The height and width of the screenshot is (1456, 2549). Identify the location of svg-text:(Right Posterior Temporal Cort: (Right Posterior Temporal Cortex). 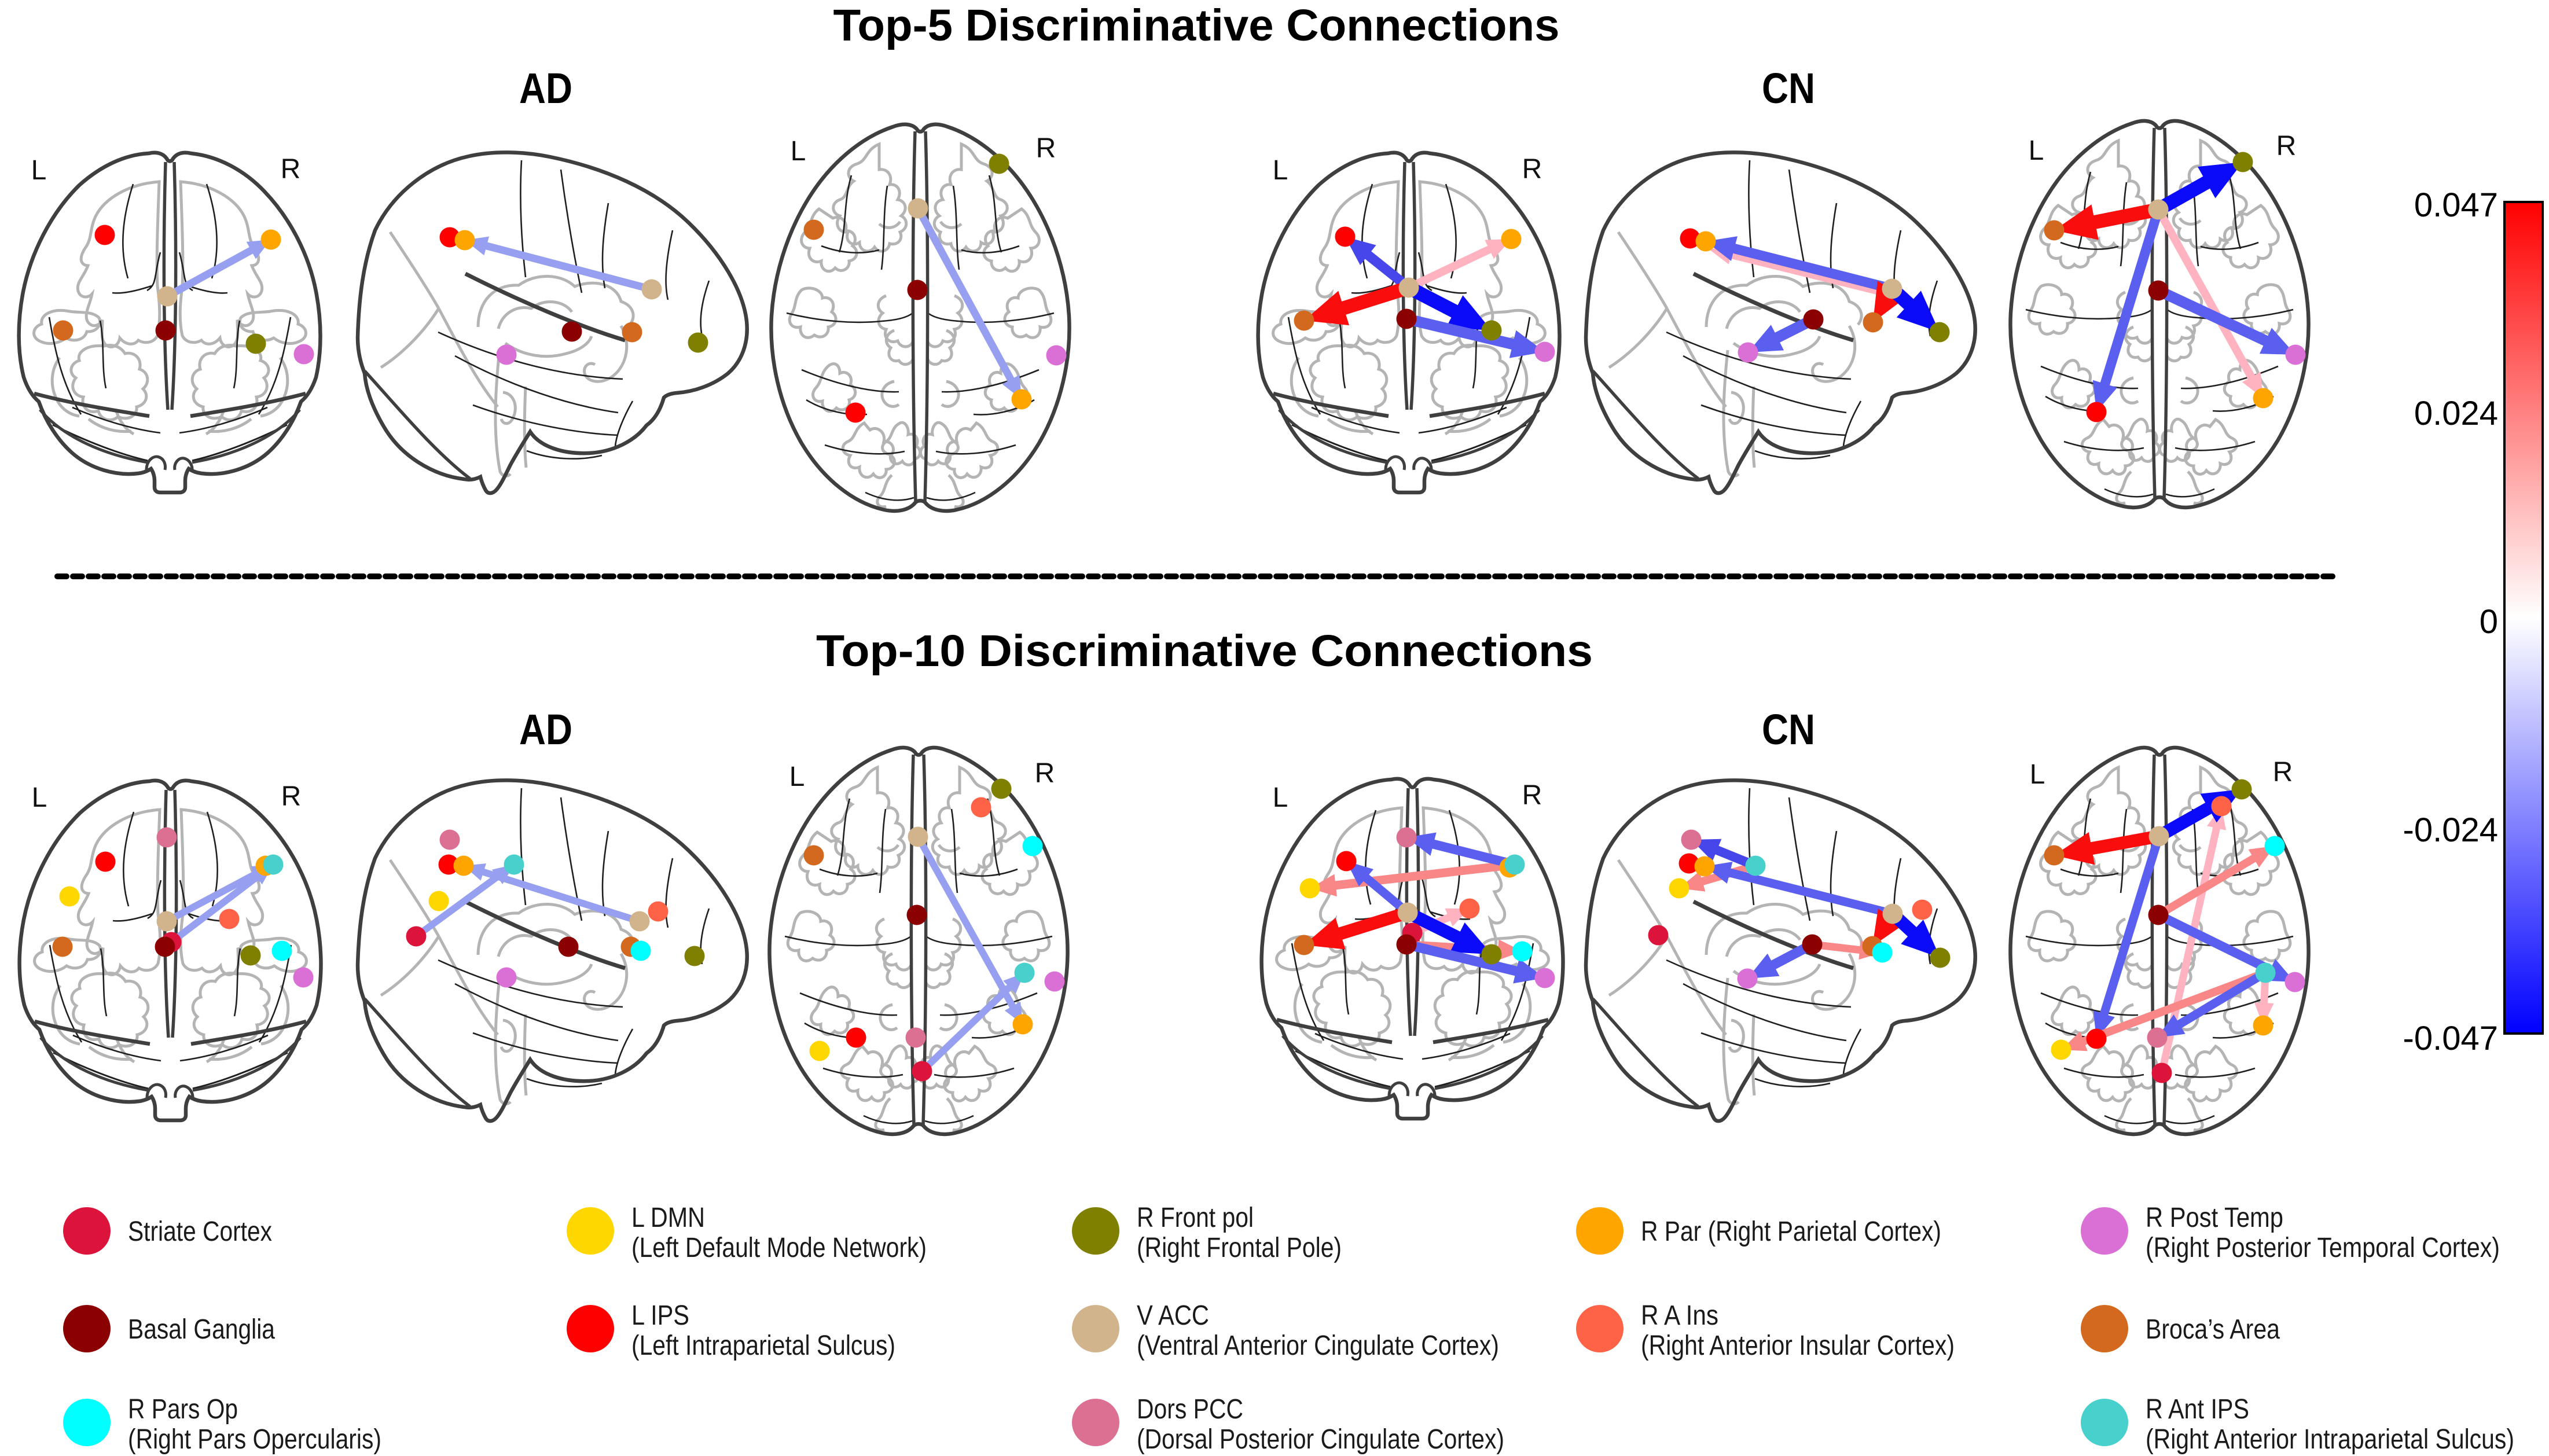
(2323, 1248).